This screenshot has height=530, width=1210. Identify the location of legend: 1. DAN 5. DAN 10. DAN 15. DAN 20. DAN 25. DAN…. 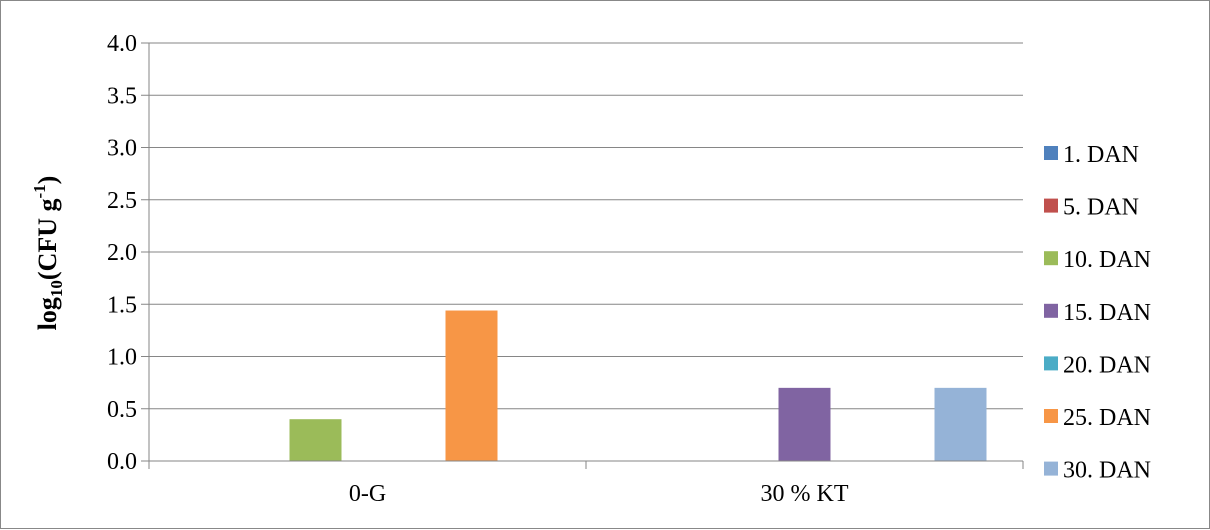
(1097, 313).